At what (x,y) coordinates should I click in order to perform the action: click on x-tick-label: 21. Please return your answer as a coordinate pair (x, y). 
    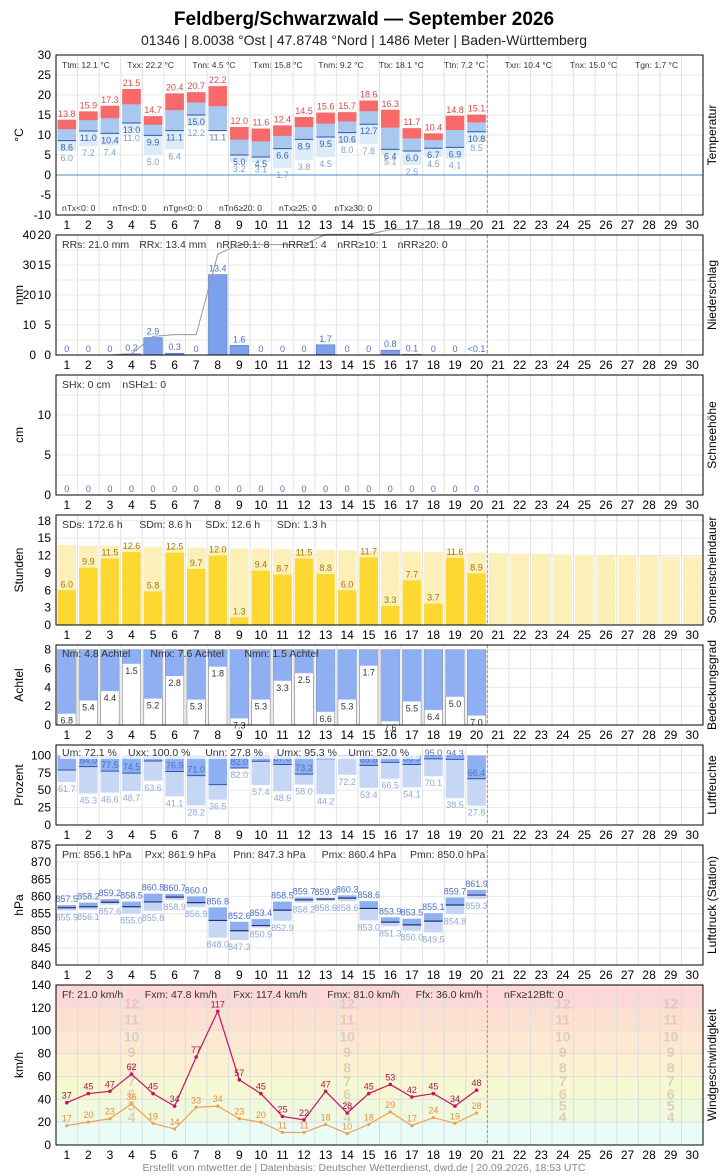
    Looking at the image, I should click on (498, 735).